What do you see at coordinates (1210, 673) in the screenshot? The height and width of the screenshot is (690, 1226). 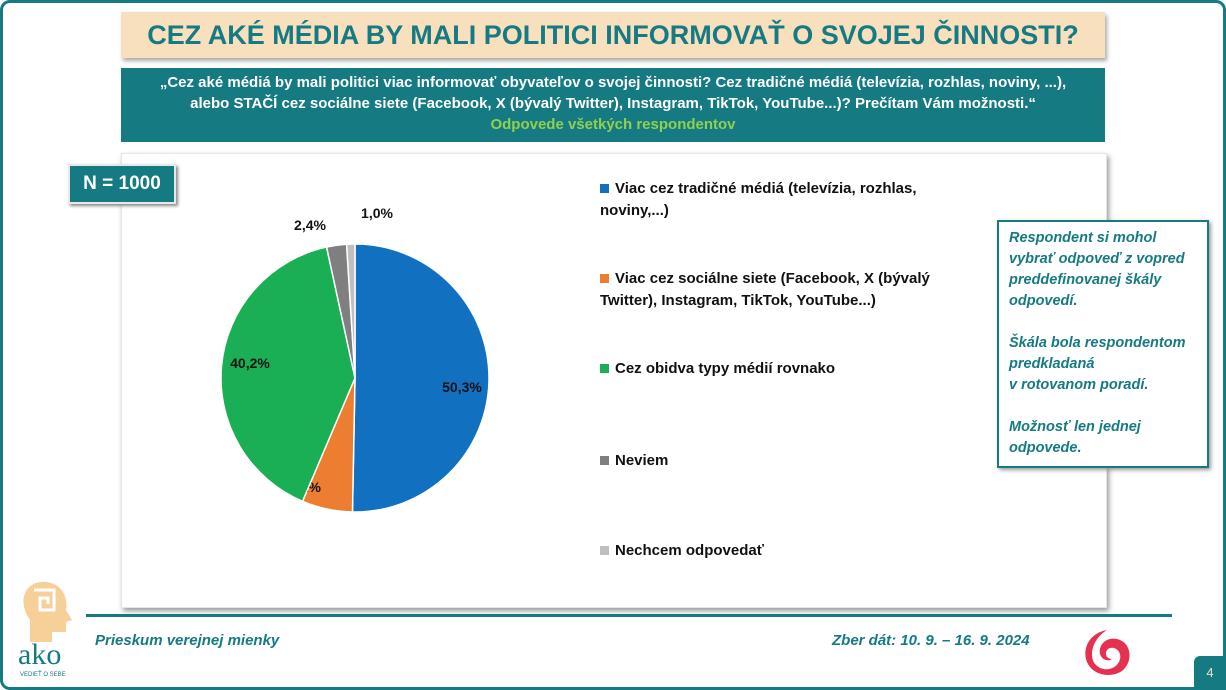 I see `page-number: 4` at bounding box center [1210, 673].